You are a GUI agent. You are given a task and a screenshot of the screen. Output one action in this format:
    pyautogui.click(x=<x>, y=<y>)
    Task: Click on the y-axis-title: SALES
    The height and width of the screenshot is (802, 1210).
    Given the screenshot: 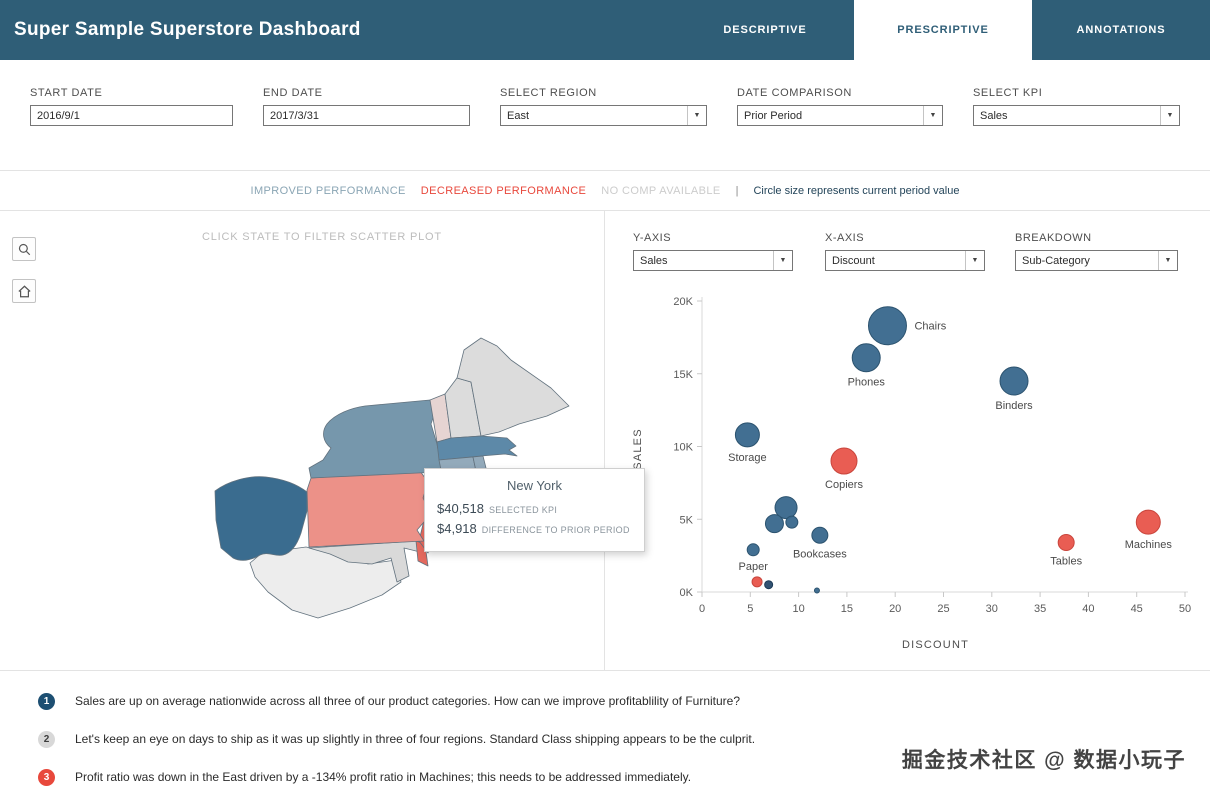 What is the action you would take?
    pyautogui.click(x=638, y=448)
    